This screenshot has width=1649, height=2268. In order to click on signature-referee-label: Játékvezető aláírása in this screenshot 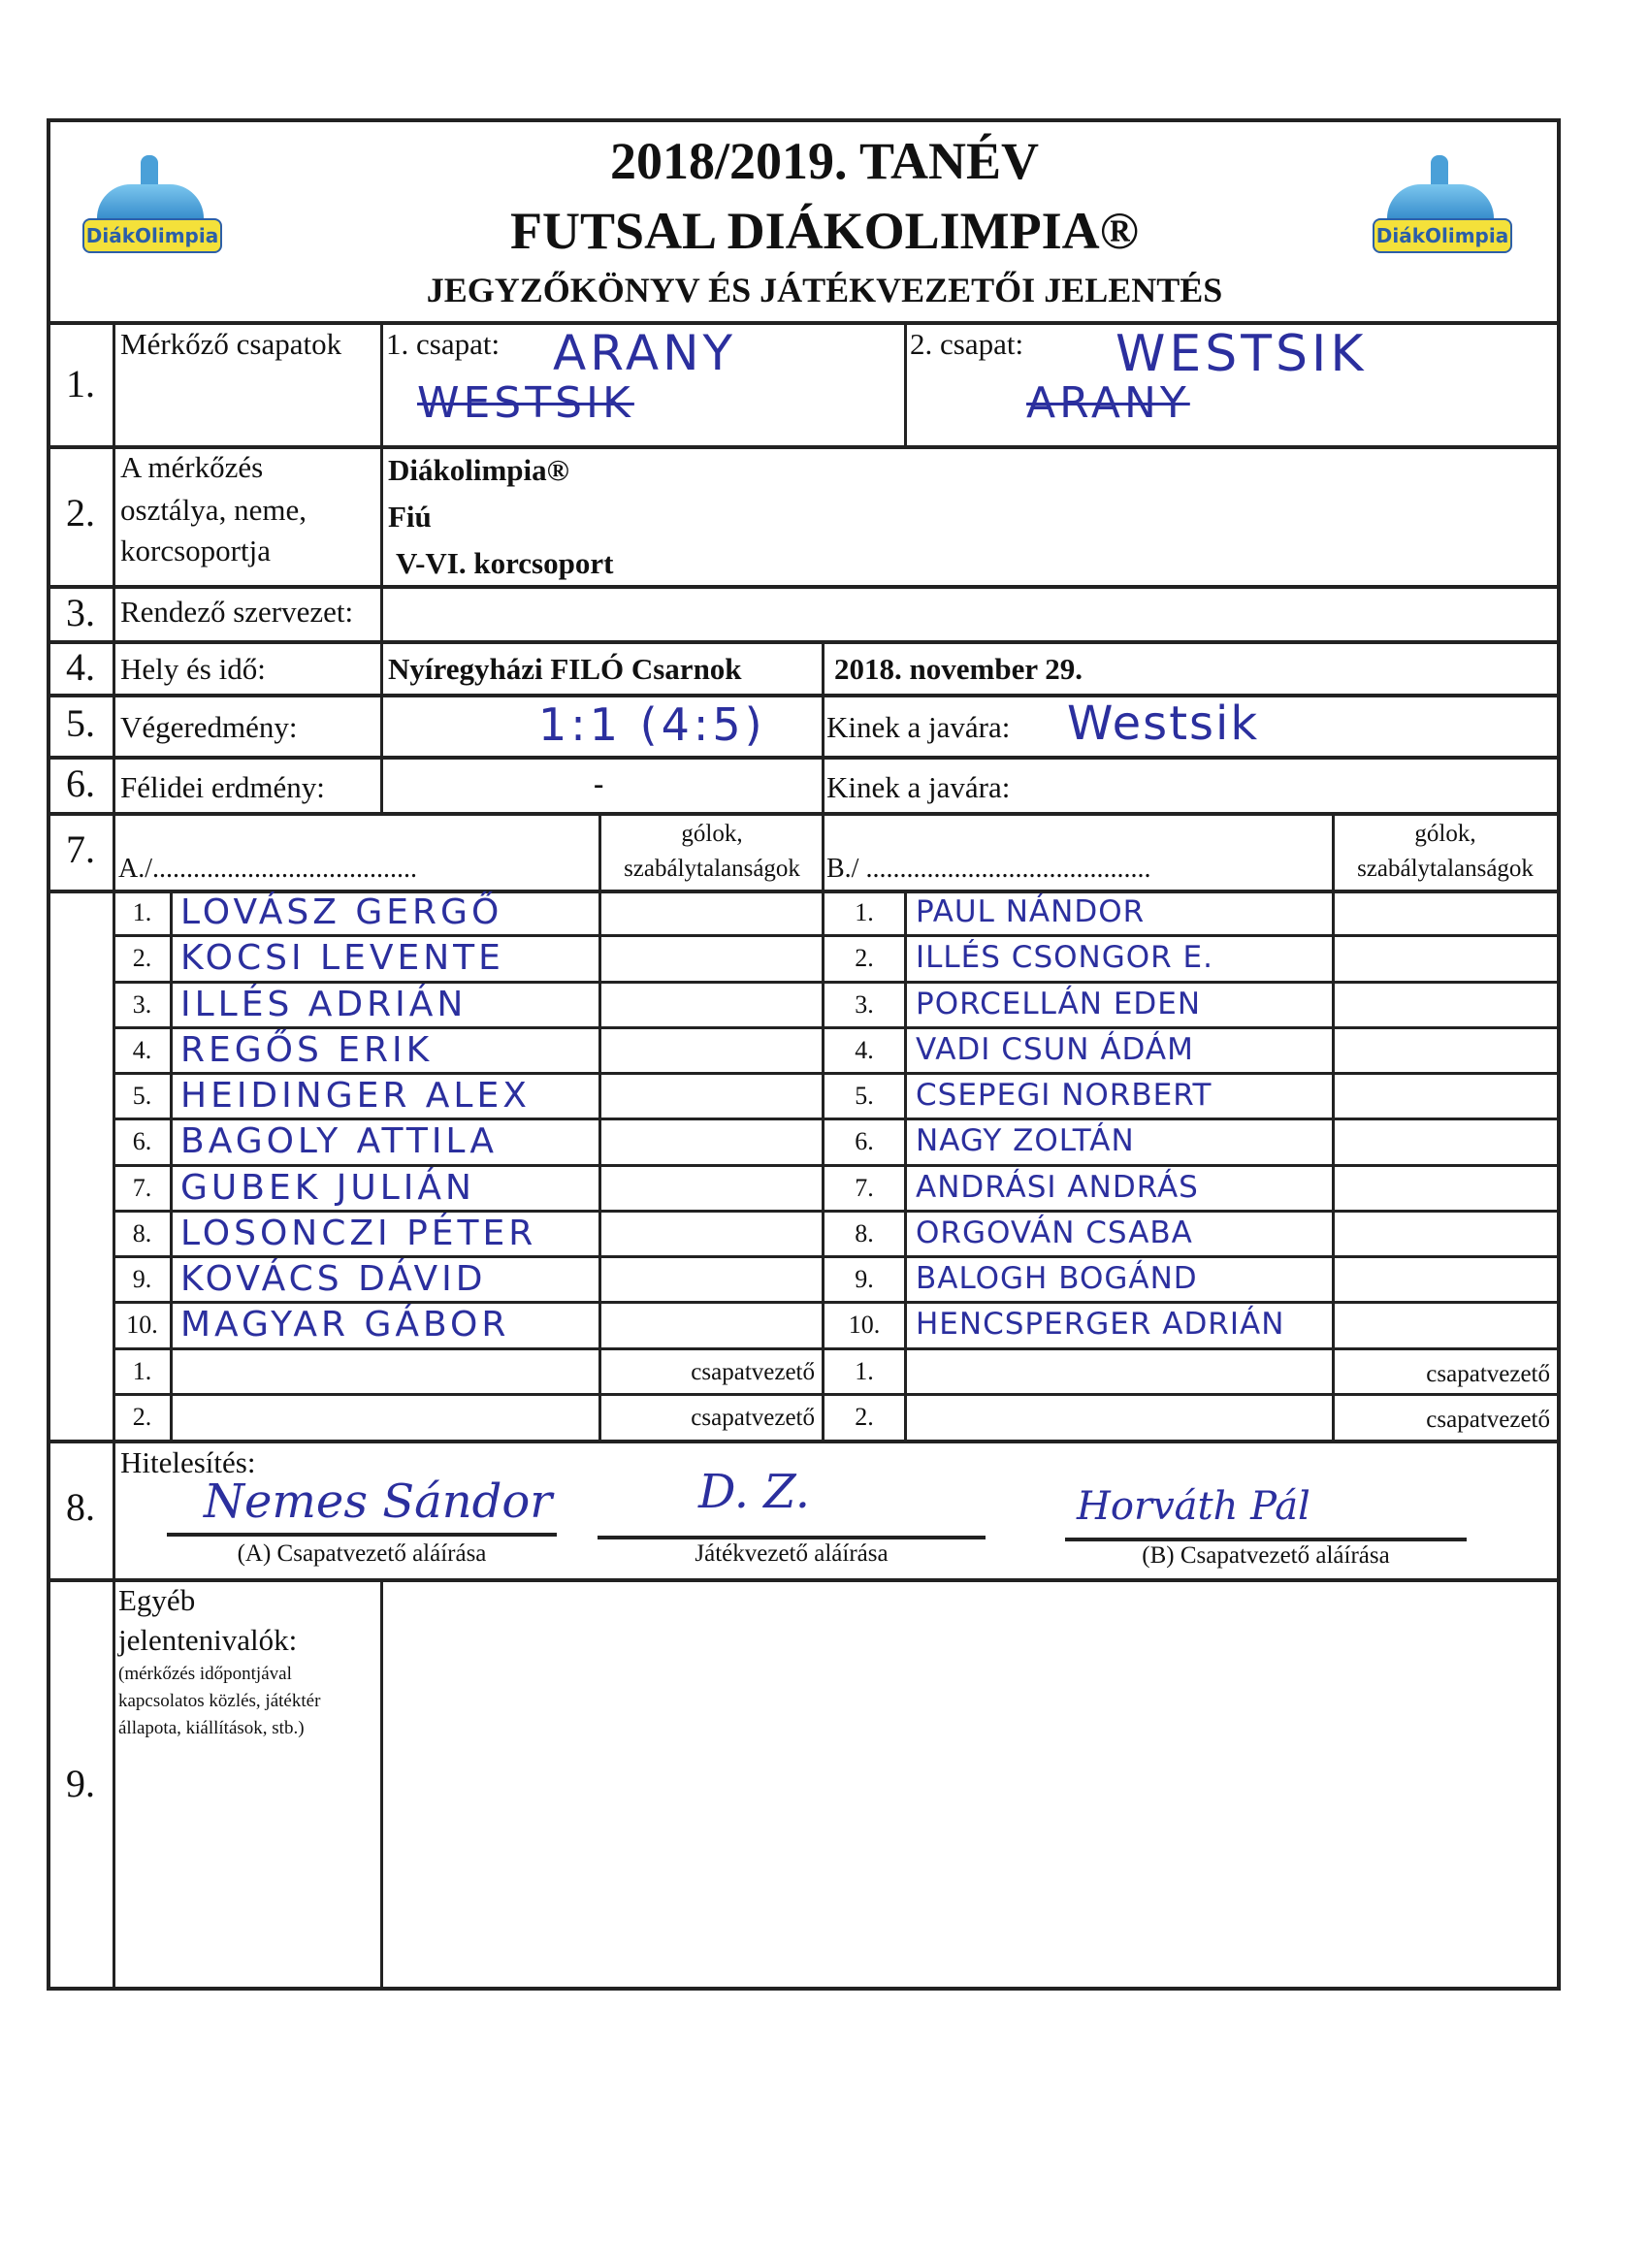, I will do `click(792, 1553)`.